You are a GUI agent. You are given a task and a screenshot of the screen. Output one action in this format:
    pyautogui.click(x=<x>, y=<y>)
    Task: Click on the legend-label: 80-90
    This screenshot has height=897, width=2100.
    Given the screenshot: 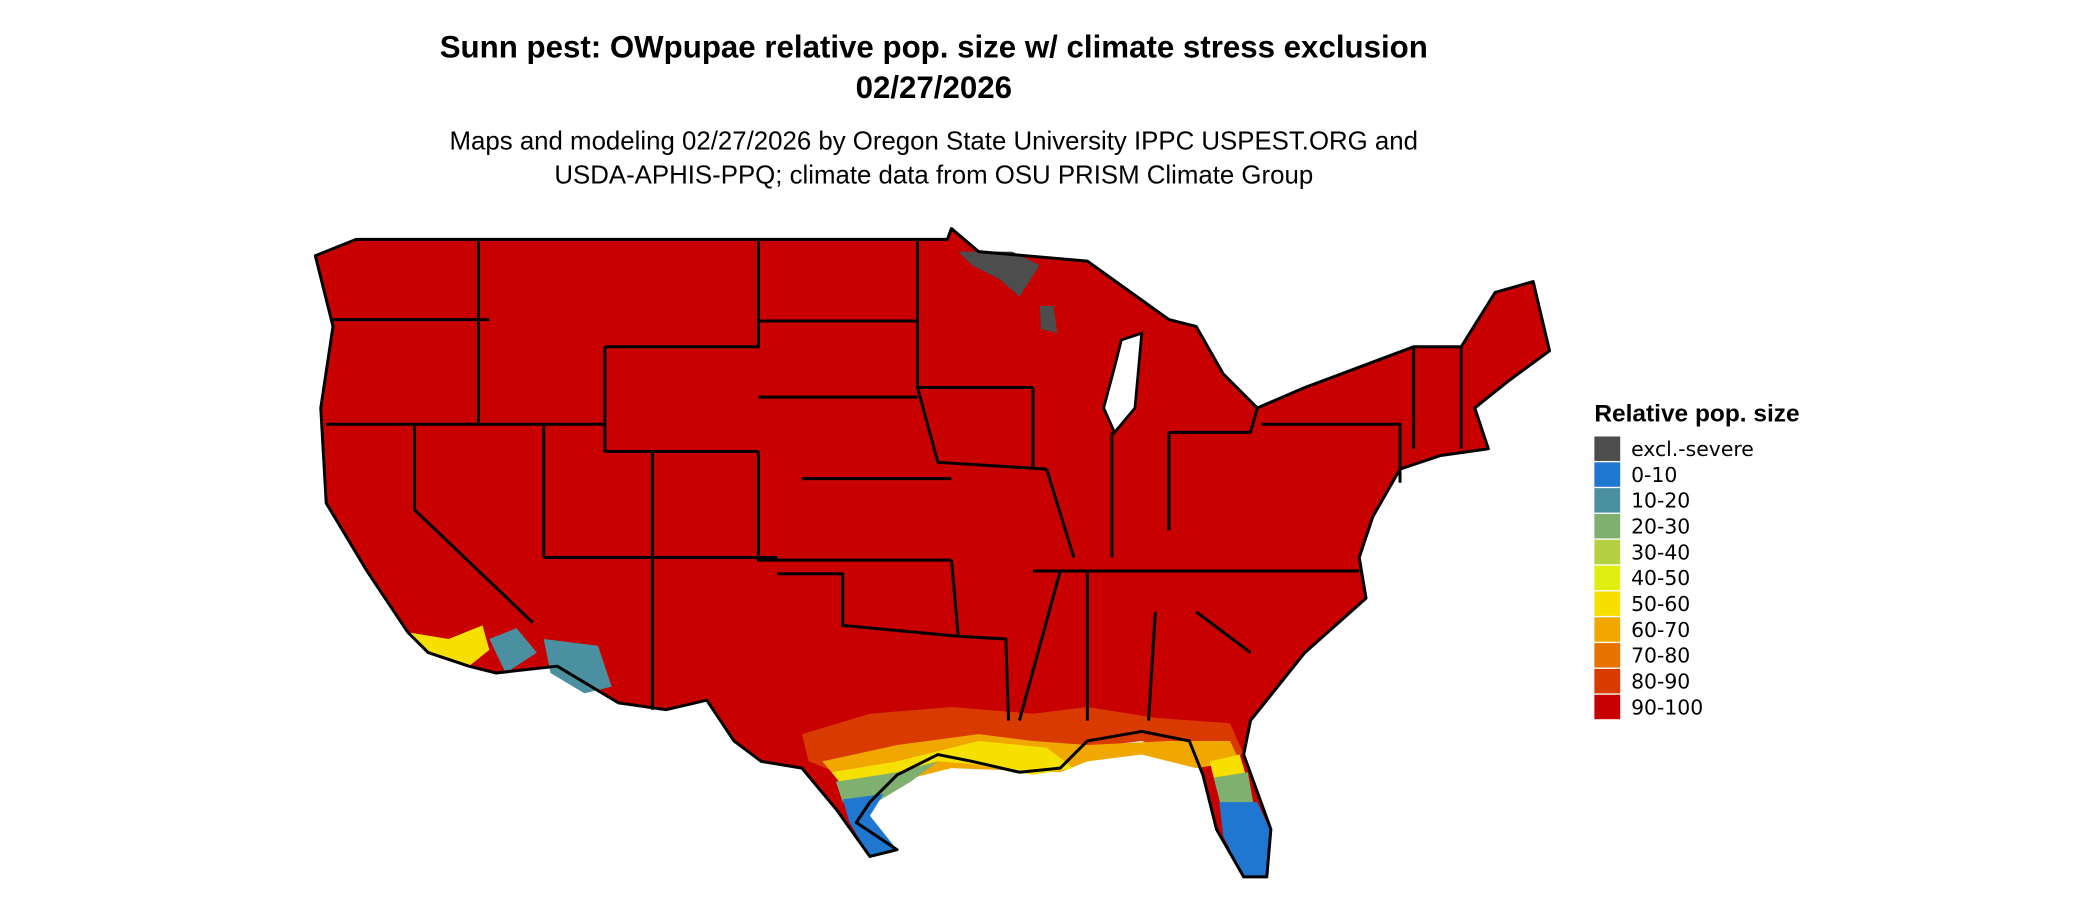 What is the action you would take?
    pyautogui.click(x=1660, y=682)
    